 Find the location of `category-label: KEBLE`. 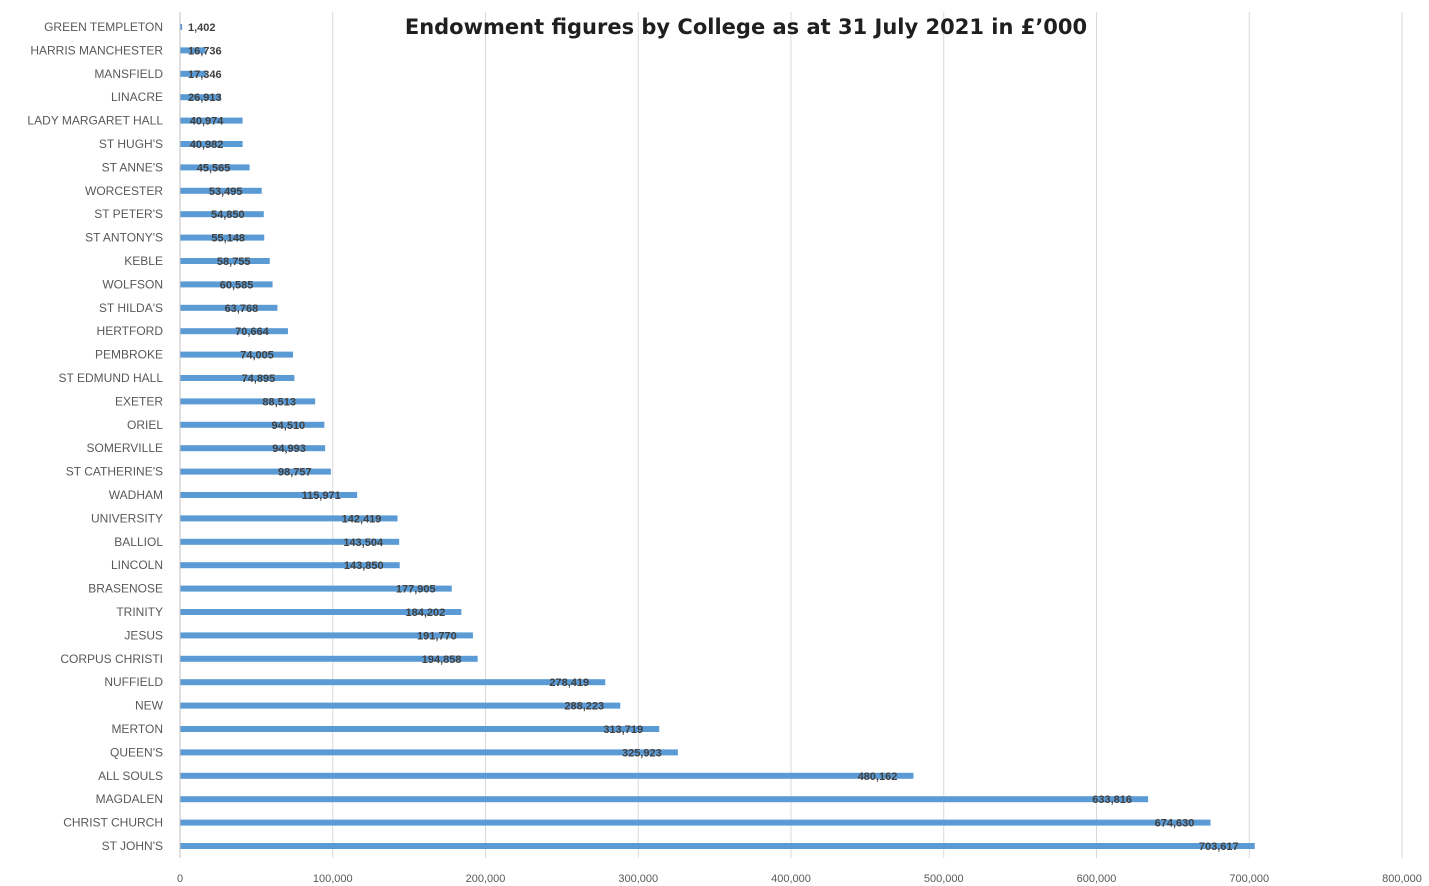

category-label: KEBLE is located at coordinates (143, 261).